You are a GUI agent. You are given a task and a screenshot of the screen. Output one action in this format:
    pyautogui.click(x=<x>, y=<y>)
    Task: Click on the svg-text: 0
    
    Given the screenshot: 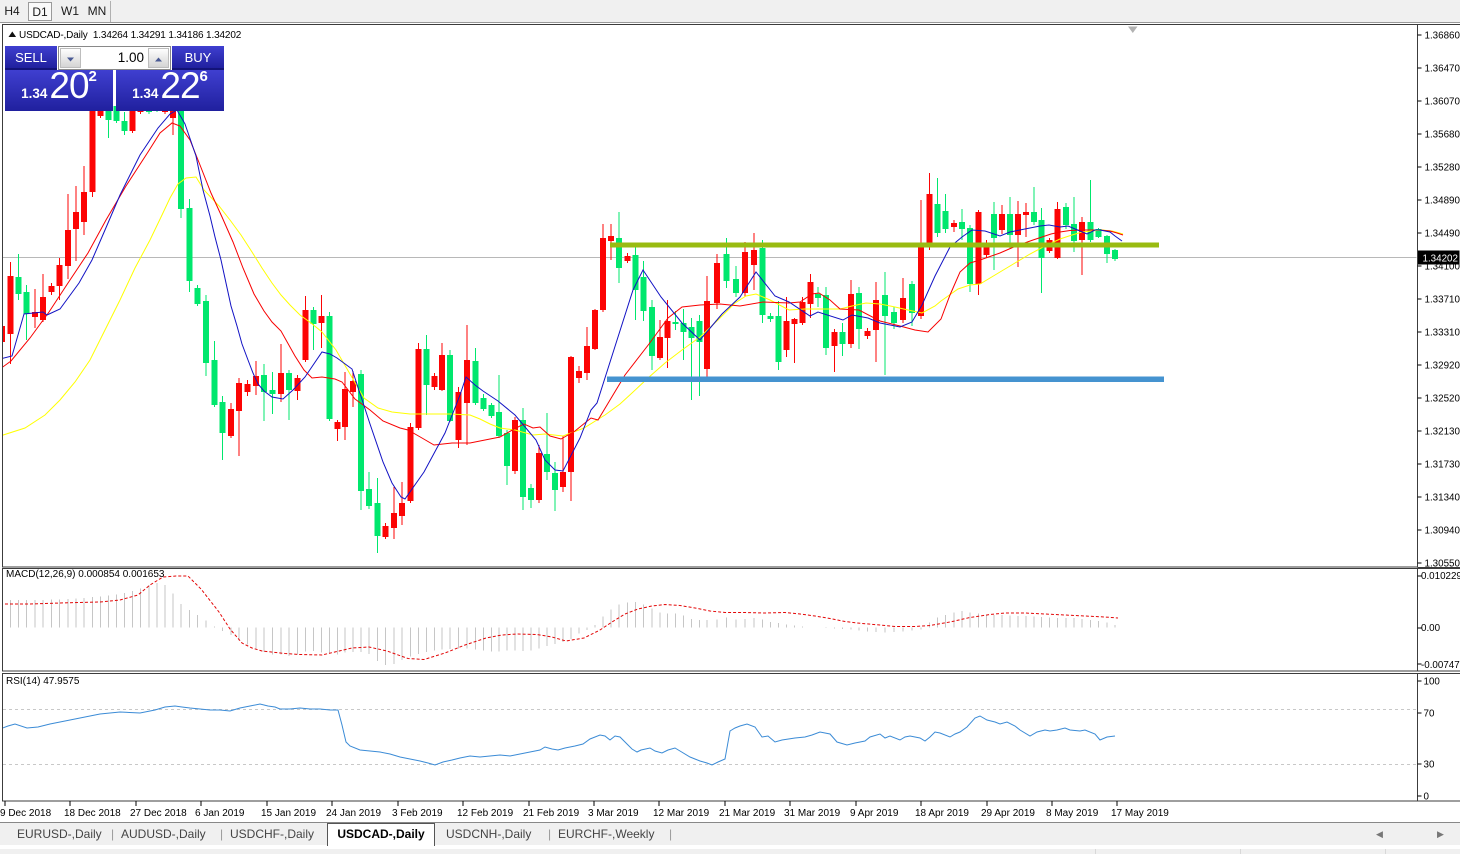 What is the action you would take?
    pyautogui.click(x=1427, y=797)
    